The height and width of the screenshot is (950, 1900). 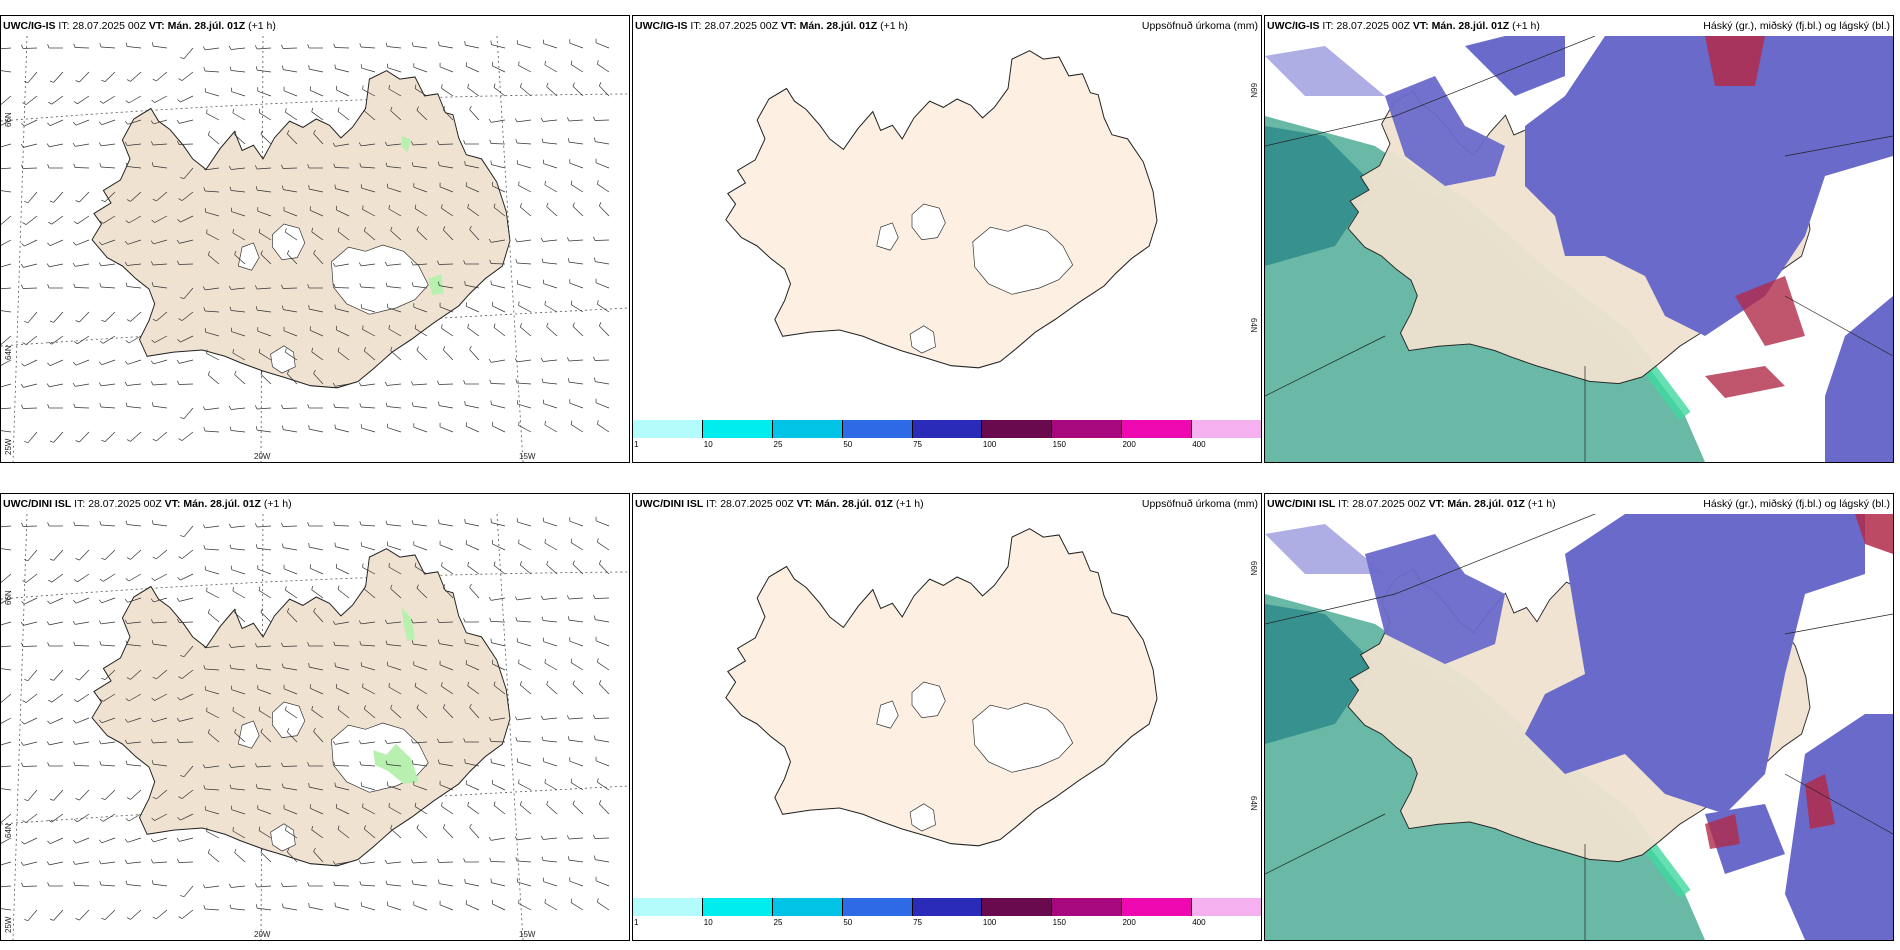 I want to click on colorbar-tick-label: 10, so click(x=708, y=922).